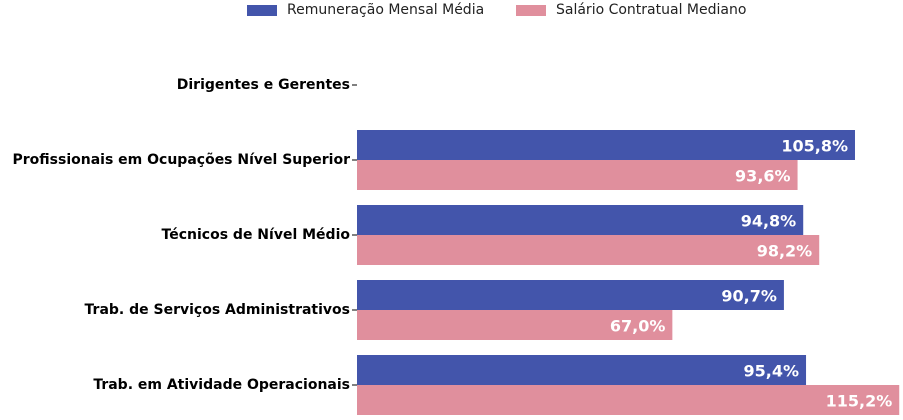 This screenshot has width=903, height=420. Describe the element at coordinates (262, 10) in the screenshot. I see `legend-swatch-remuneracao` at that location.